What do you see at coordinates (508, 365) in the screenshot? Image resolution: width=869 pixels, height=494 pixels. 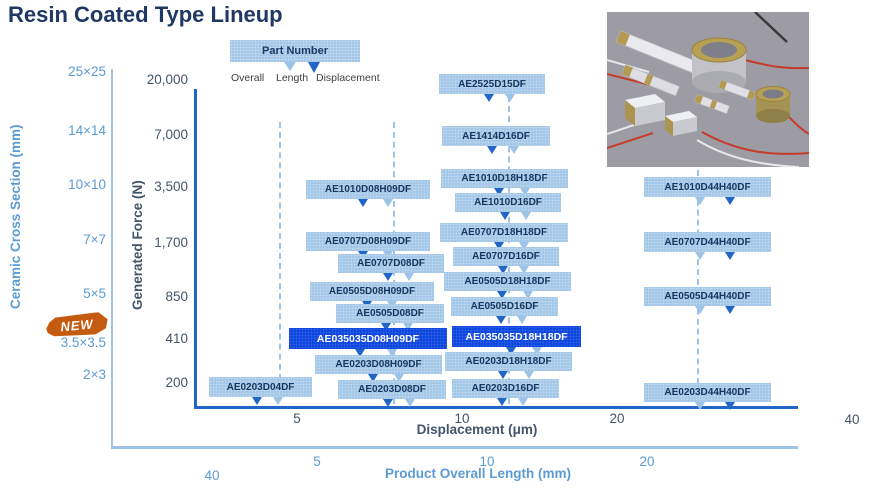 I see `part-number-label: AE0203D18H18DF` at bounding box center [508, 365].